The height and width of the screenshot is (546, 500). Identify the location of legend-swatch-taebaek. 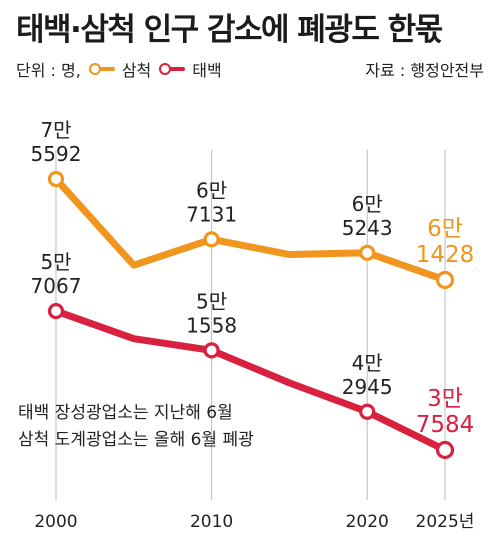
(173, 69).